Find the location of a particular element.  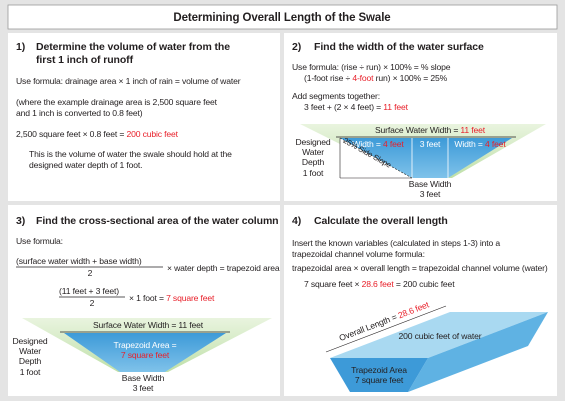

step-heading: Calculate the overall length is located at coordinates (381, 221).